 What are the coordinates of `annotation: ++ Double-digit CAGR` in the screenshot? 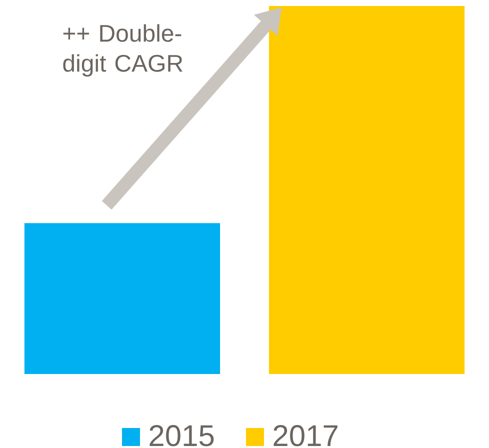 It's located at (122, 50).